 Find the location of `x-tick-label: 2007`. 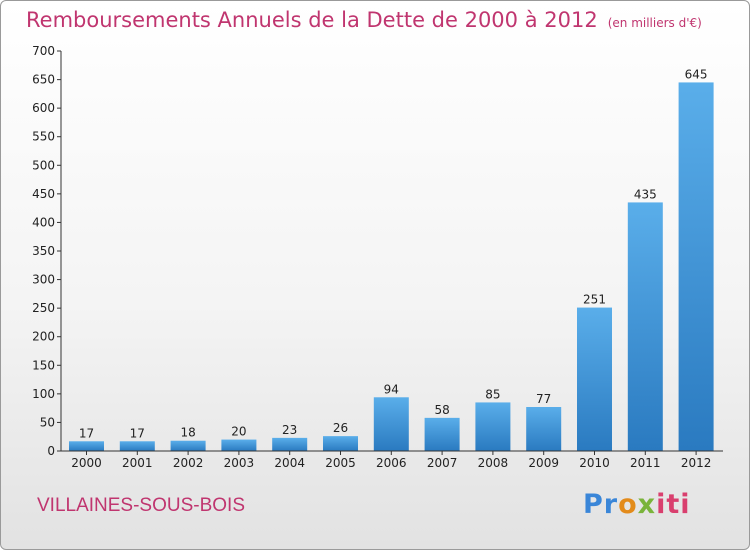

x-tick-label: 2007 is located at coordinates (442, 463).